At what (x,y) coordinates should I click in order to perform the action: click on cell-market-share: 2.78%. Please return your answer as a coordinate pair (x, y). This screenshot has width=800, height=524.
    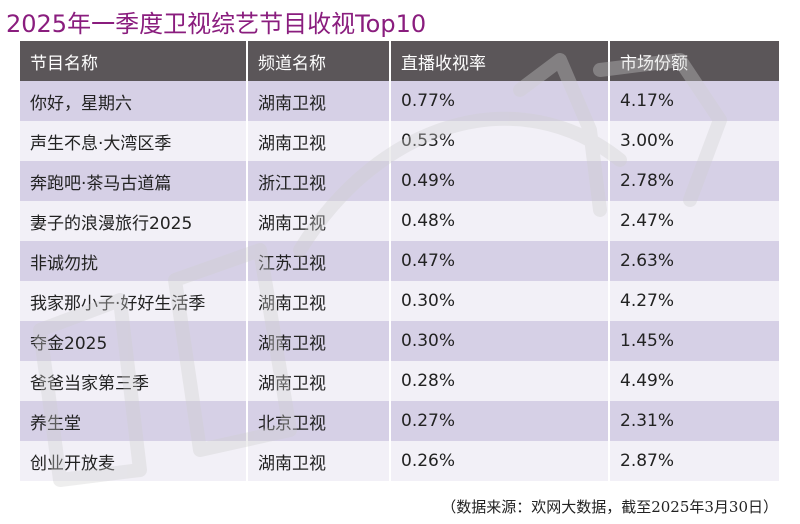
    Looking at the image, I should click on (647, 181).